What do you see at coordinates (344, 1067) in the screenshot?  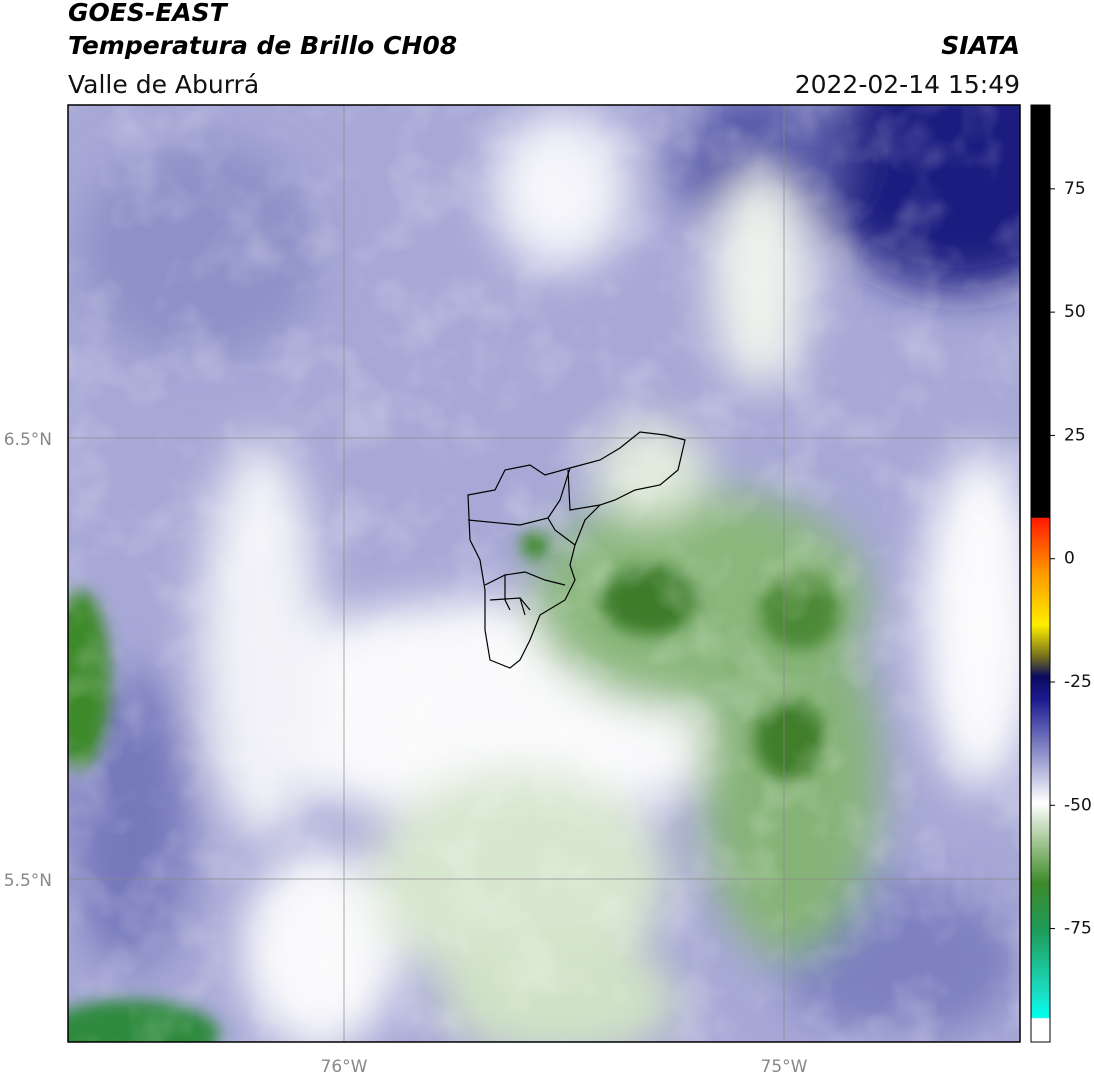 I see `lon-label: 76°W` at bounding box center [344, 1067].